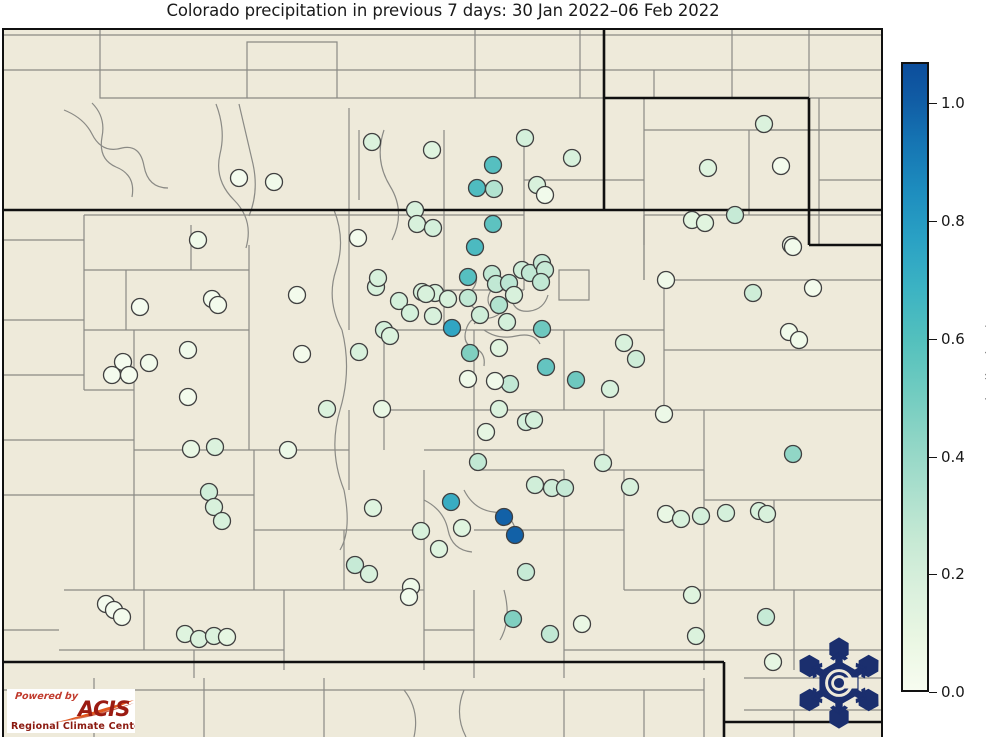  What do you see at coordinates (71, 711) in the screenshot?
I see `acis-logo: Powered by ACIS Regional Climate Centers` at bounding box center [71, 711].